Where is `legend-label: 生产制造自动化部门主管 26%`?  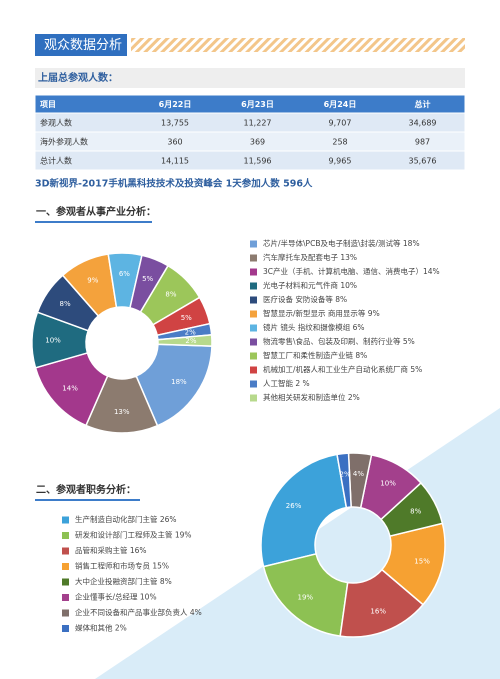
legend-label: 生产制造自动化部门主管 26% is located at coordinates (126, 519).